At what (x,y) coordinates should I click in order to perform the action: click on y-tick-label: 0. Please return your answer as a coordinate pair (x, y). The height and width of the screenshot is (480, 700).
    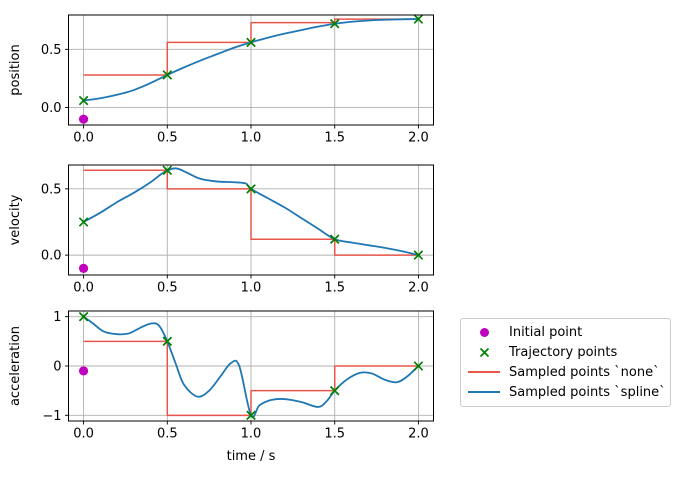
    Looking at the image, I should click on (57, 367).